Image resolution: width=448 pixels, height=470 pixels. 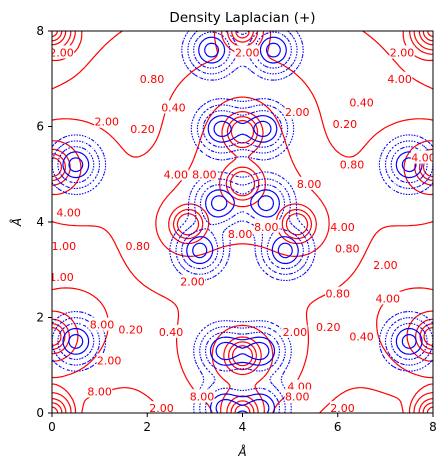 What do you see at coordinates (147, 427) in the screenshot?
I see `x-tick-label: 2` at bounding box center [147, 427].